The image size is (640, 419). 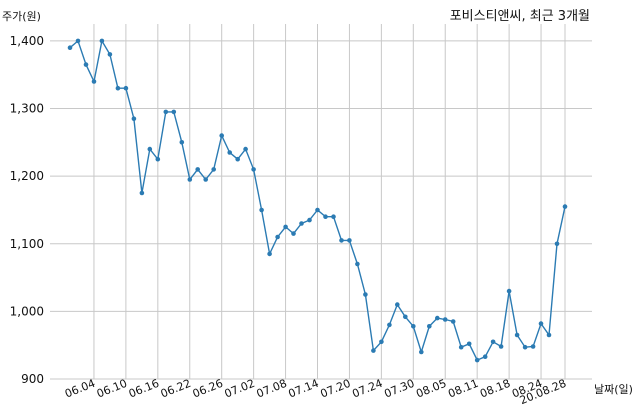 I want to click on x-tick-label: 07.02, so click(x=240, y=389).